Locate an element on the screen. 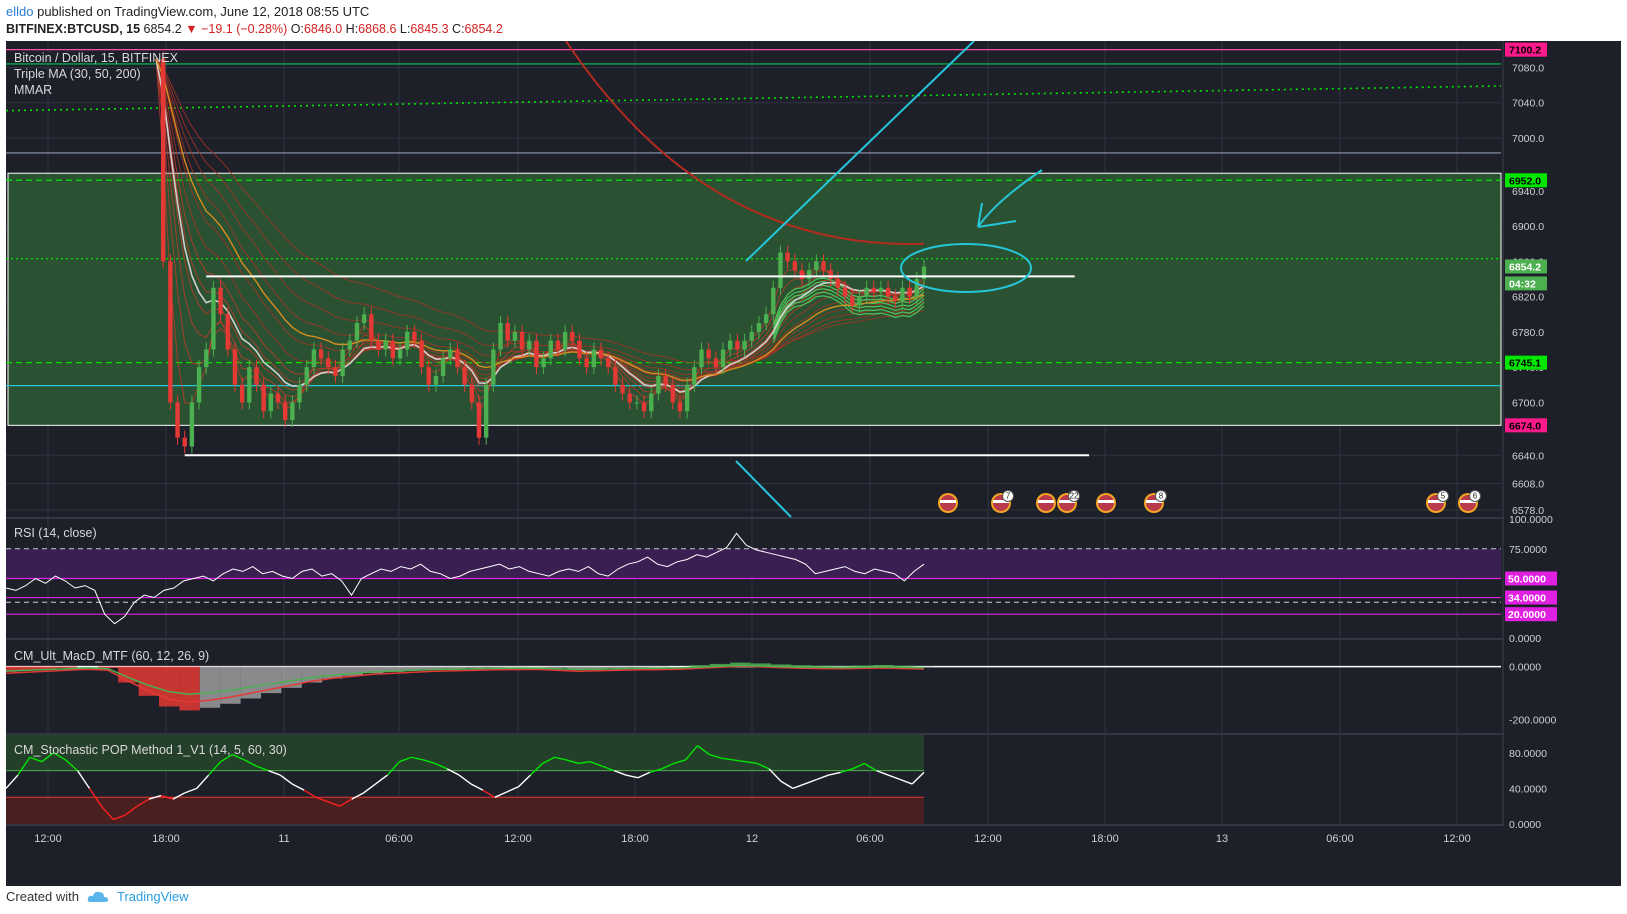 The image size is (1627, 914). legend-mmar: MMAR is located at coordinates (33, 90).